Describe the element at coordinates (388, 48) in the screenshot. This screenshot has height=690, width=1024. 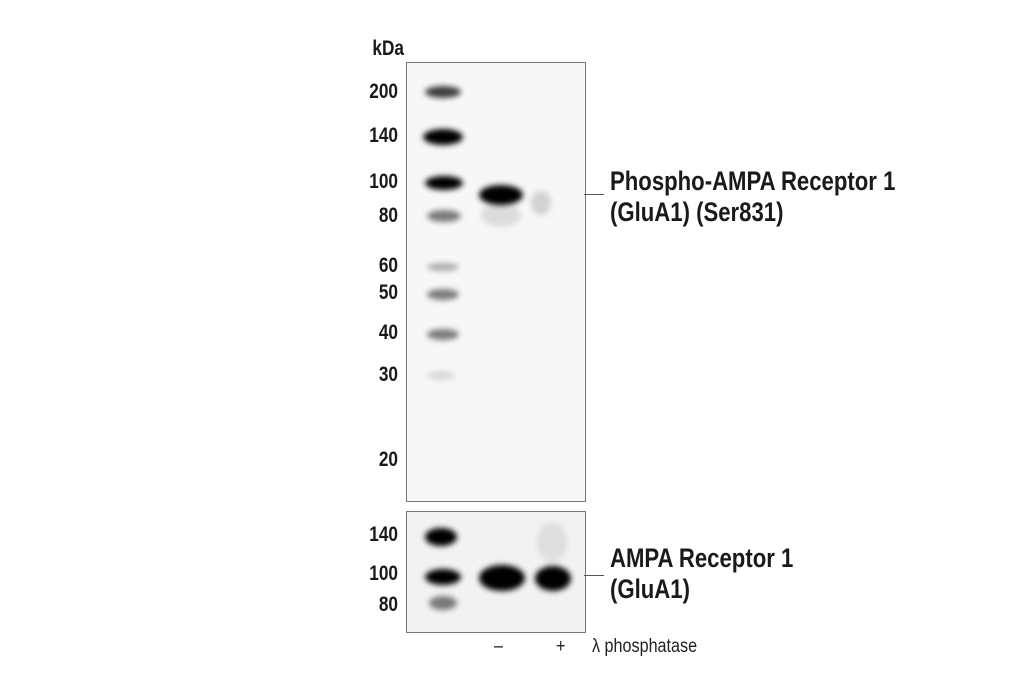
I see `unit-label: kDa` at that location.